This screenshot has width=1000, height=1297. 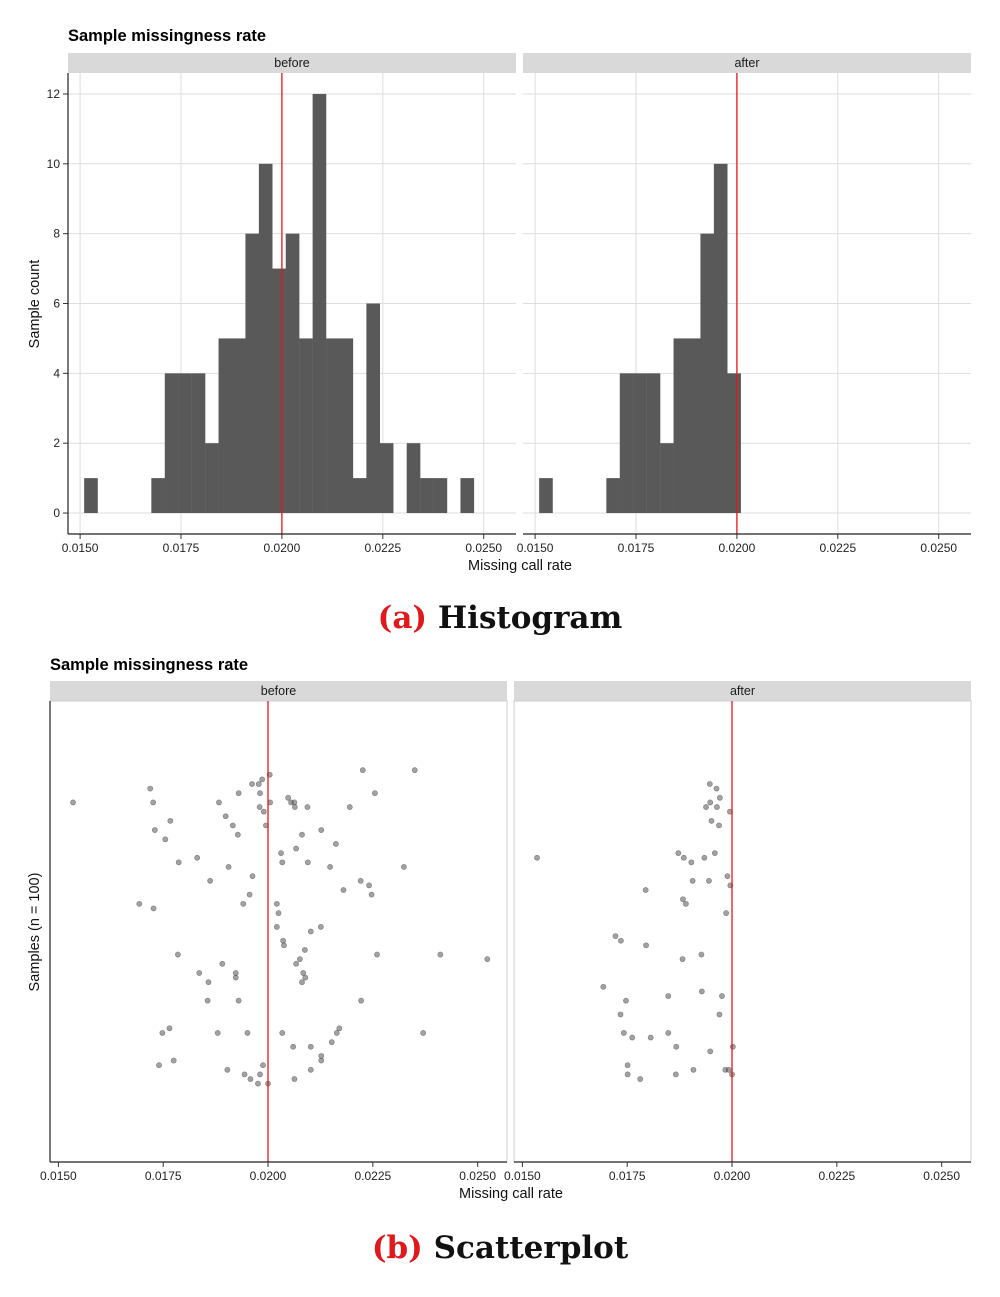 I want to click on y-tick-label: 4, so click(x=56, y=373).